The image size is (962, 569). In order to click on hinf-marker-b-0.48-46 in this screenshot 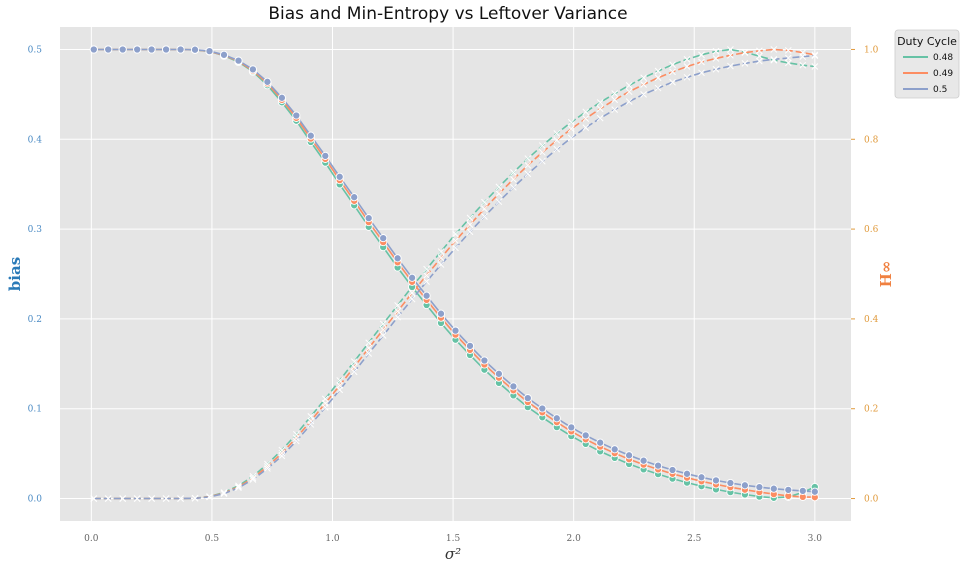, I will do `click(759, 56)`.